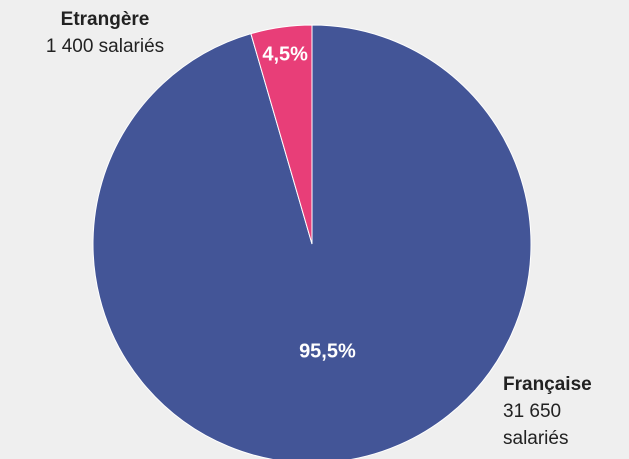 The image size is (629, 459). Describe the element at coordinates (536, 425) in the screenshot. I see `category-detail: 31 650 salariés` at that location.